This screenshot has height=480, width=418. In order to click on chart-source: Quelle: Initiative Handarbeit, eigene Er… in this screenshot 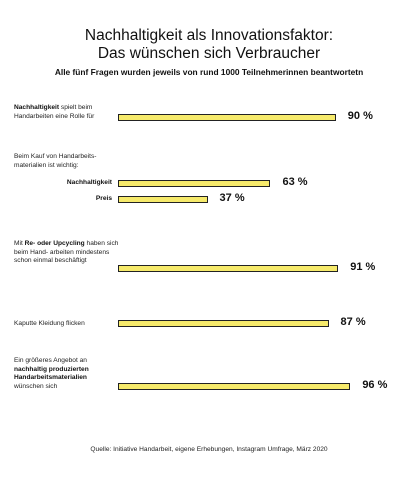, I will do `click(209, 449)`.